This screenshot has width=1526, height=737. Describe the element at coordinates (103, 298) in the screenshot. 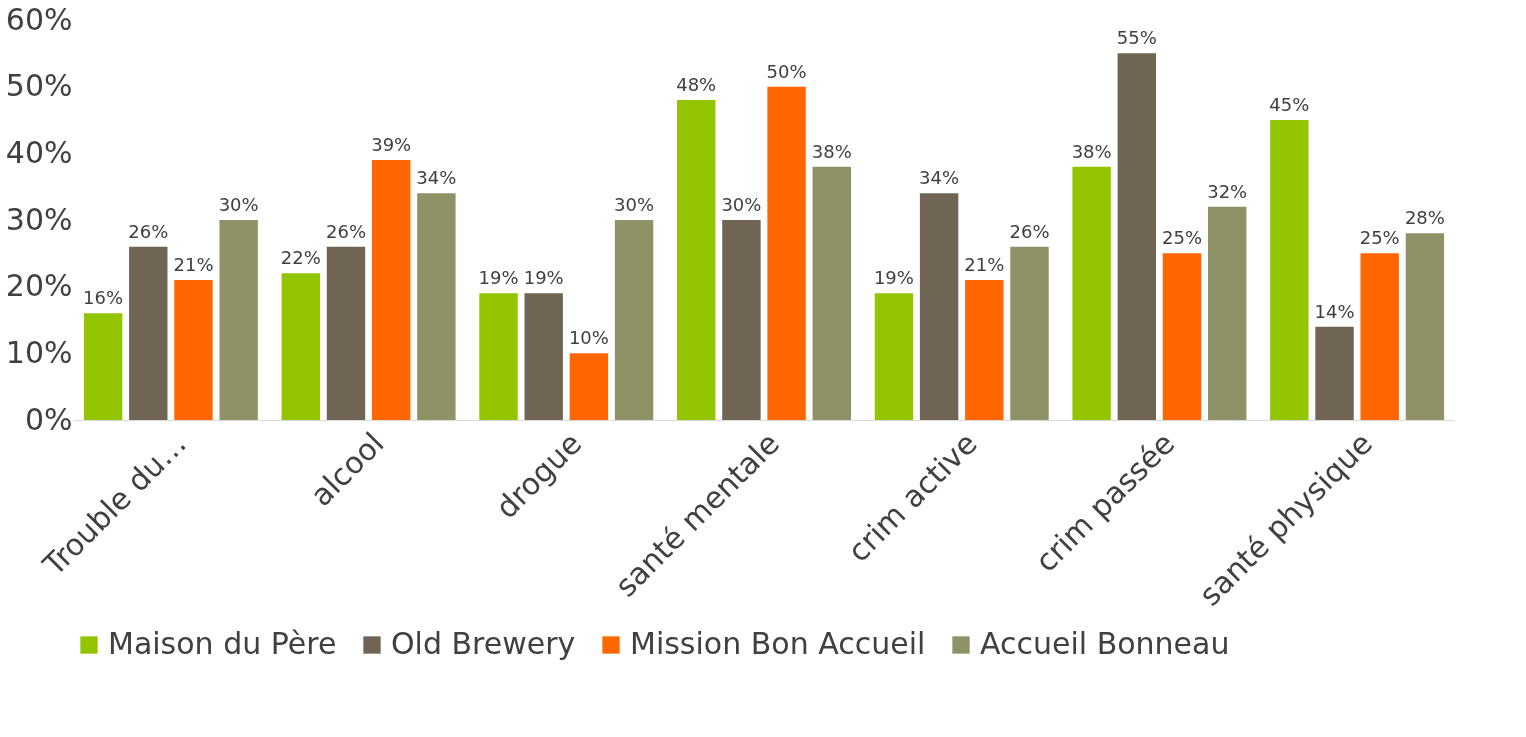

I see `data-label: 16%` at that location.